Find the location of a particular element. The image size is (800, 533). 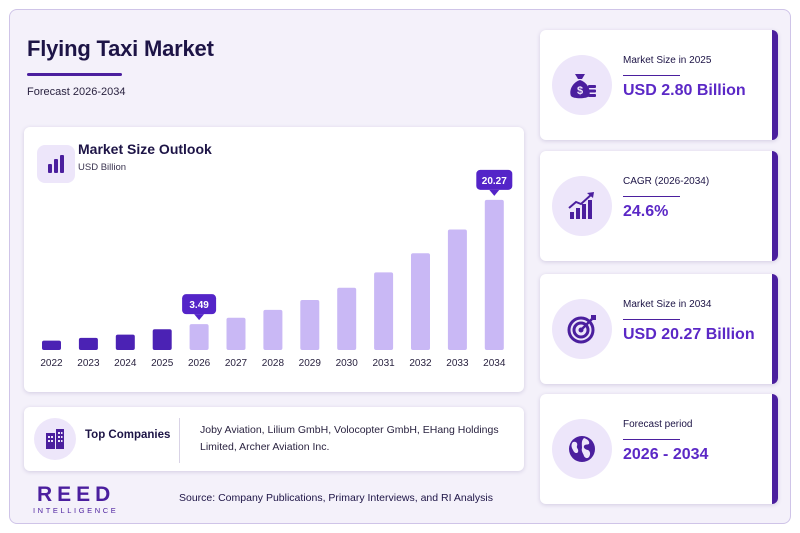

x-tick-label: 2028 is located at coordinates (273, 363).